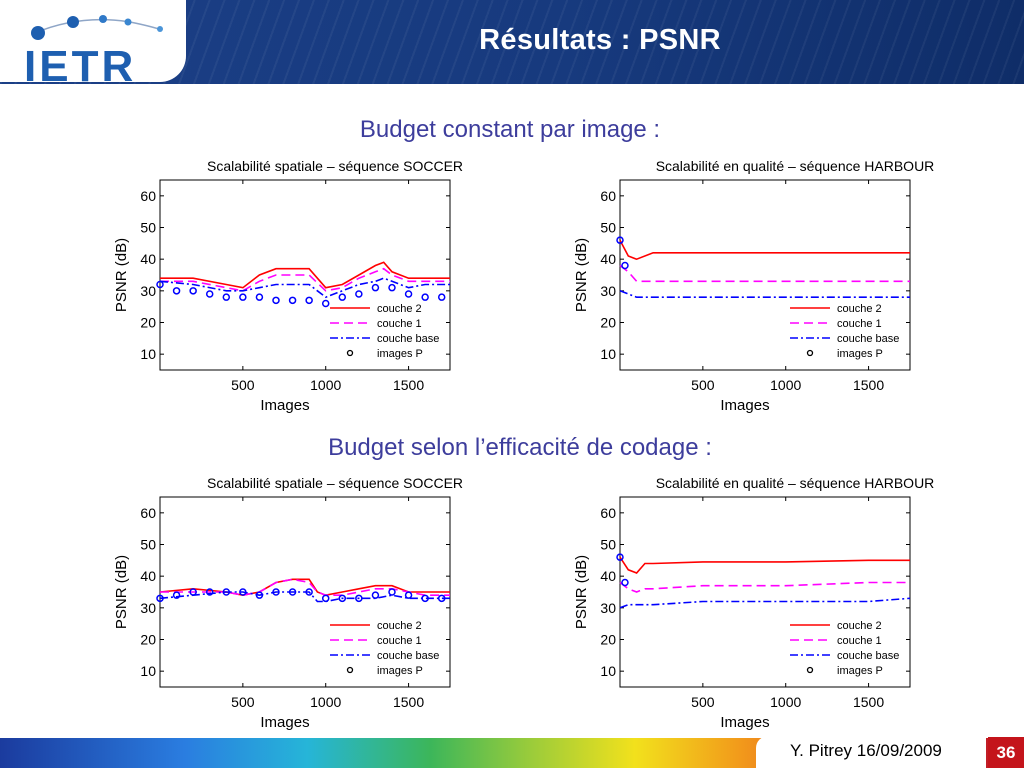  I want to click on page-number: 36, so click(1006, 752).